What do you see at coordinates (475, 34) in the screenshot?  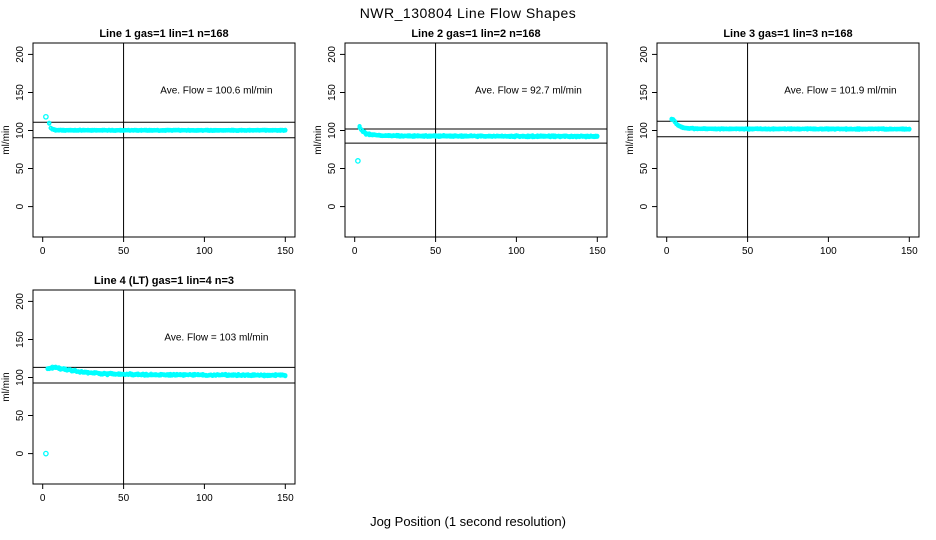 I see `subplot-title: Line 2 gas=1 lin=2 n=168` at bounding box center [475, 34].